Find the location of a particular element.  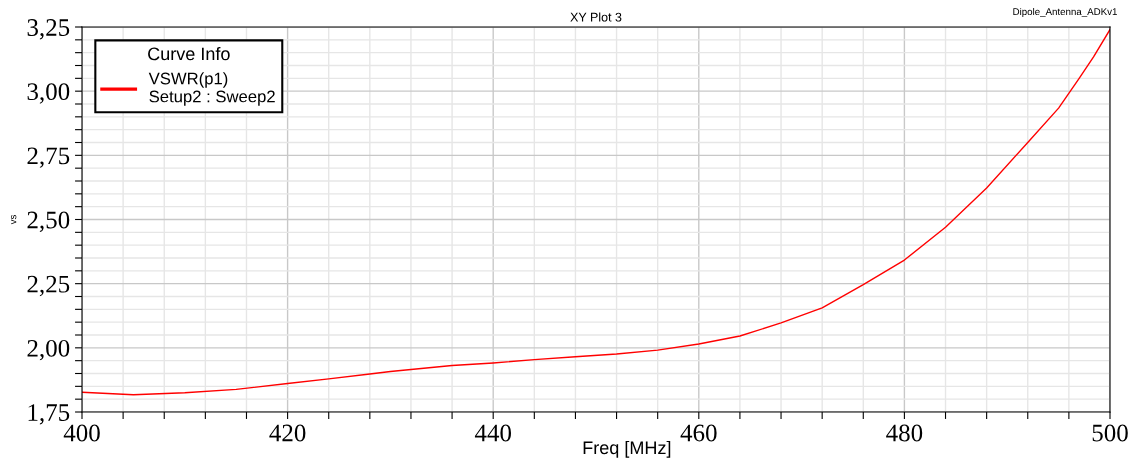

chart-title: XY Plot 3 is located at coordinates (596, 17).